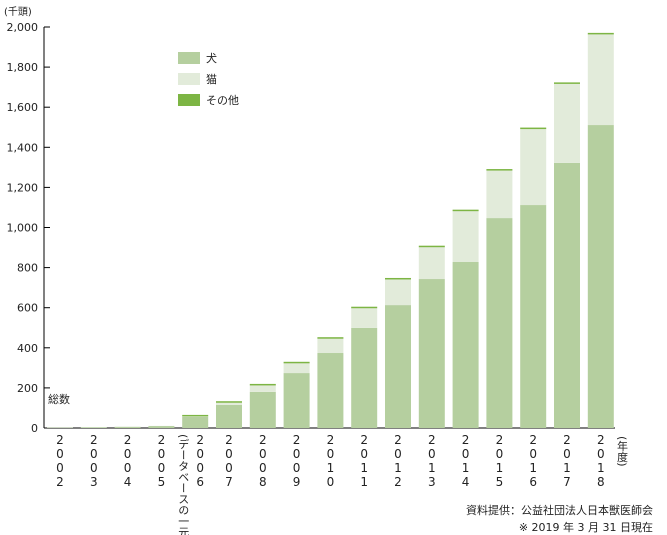 The image size is (667, 535). What do you see at coordinates (18, 12) in the screenshot?
I see `y-unit-label: (千頭)` at bounding box center [18, 12].